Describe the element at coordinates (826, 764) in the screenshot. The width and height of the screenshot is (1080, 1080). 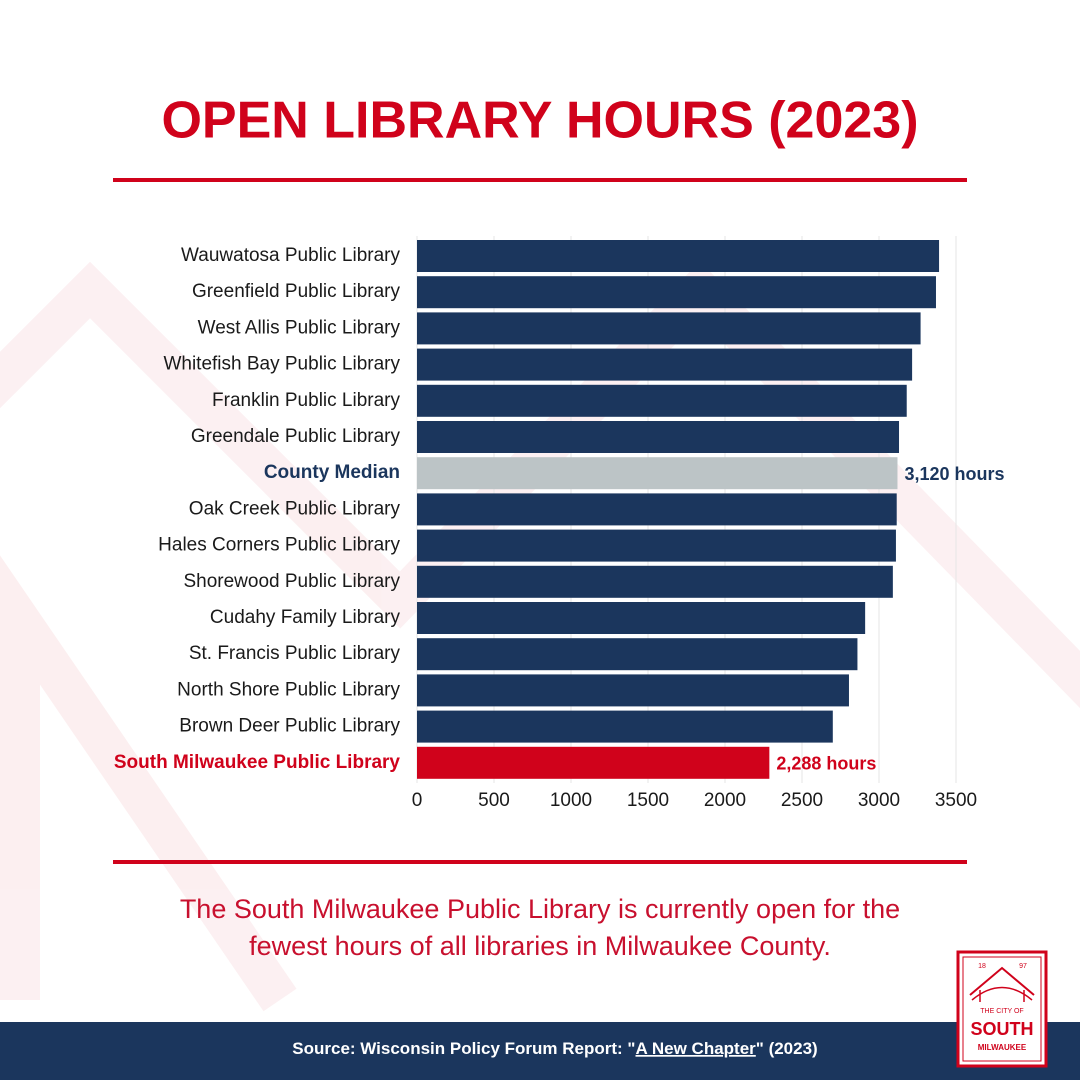
I see `value-label: 2,288 hours` at that location.